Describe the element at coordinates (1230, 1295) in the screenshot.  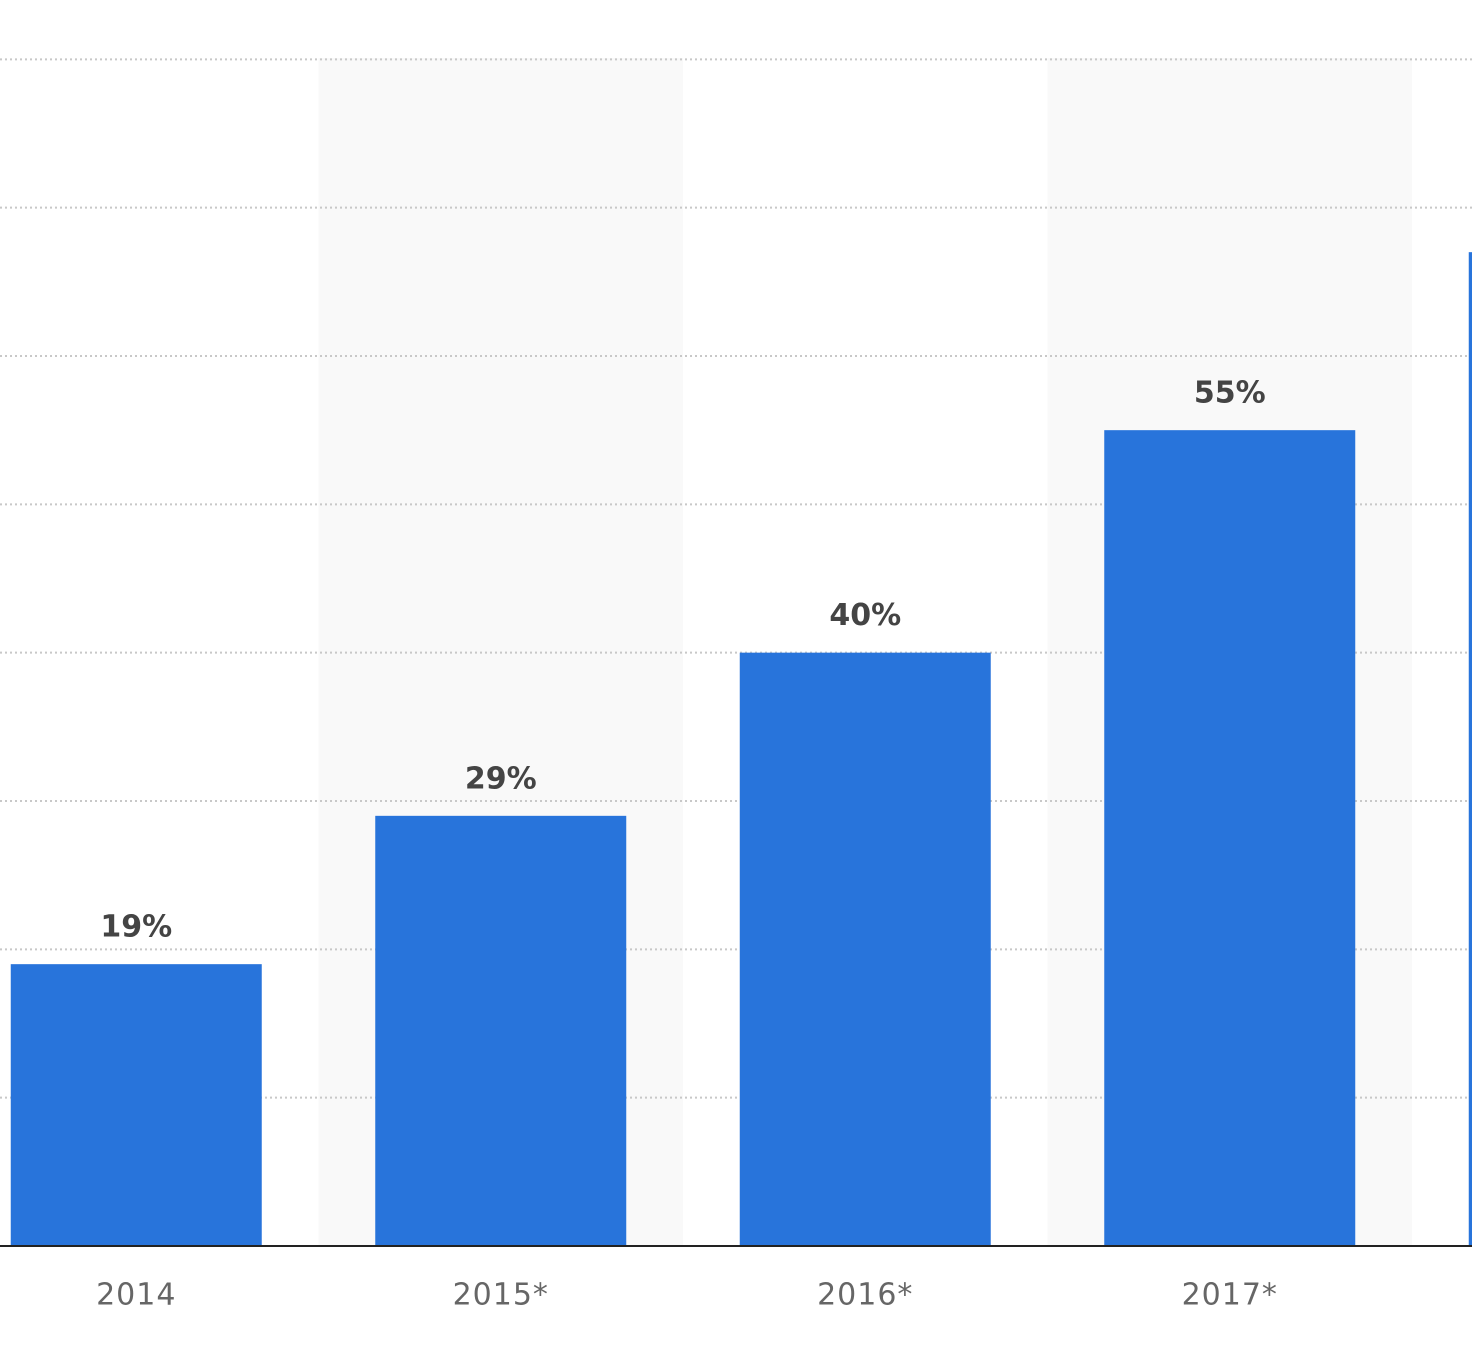
I see `x-tick-label: 2017*` at that location.